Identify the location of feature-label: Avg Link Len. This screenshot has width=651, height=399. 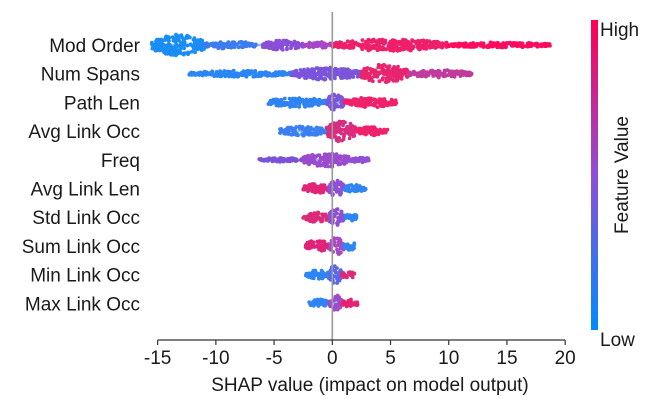
(85, 190).